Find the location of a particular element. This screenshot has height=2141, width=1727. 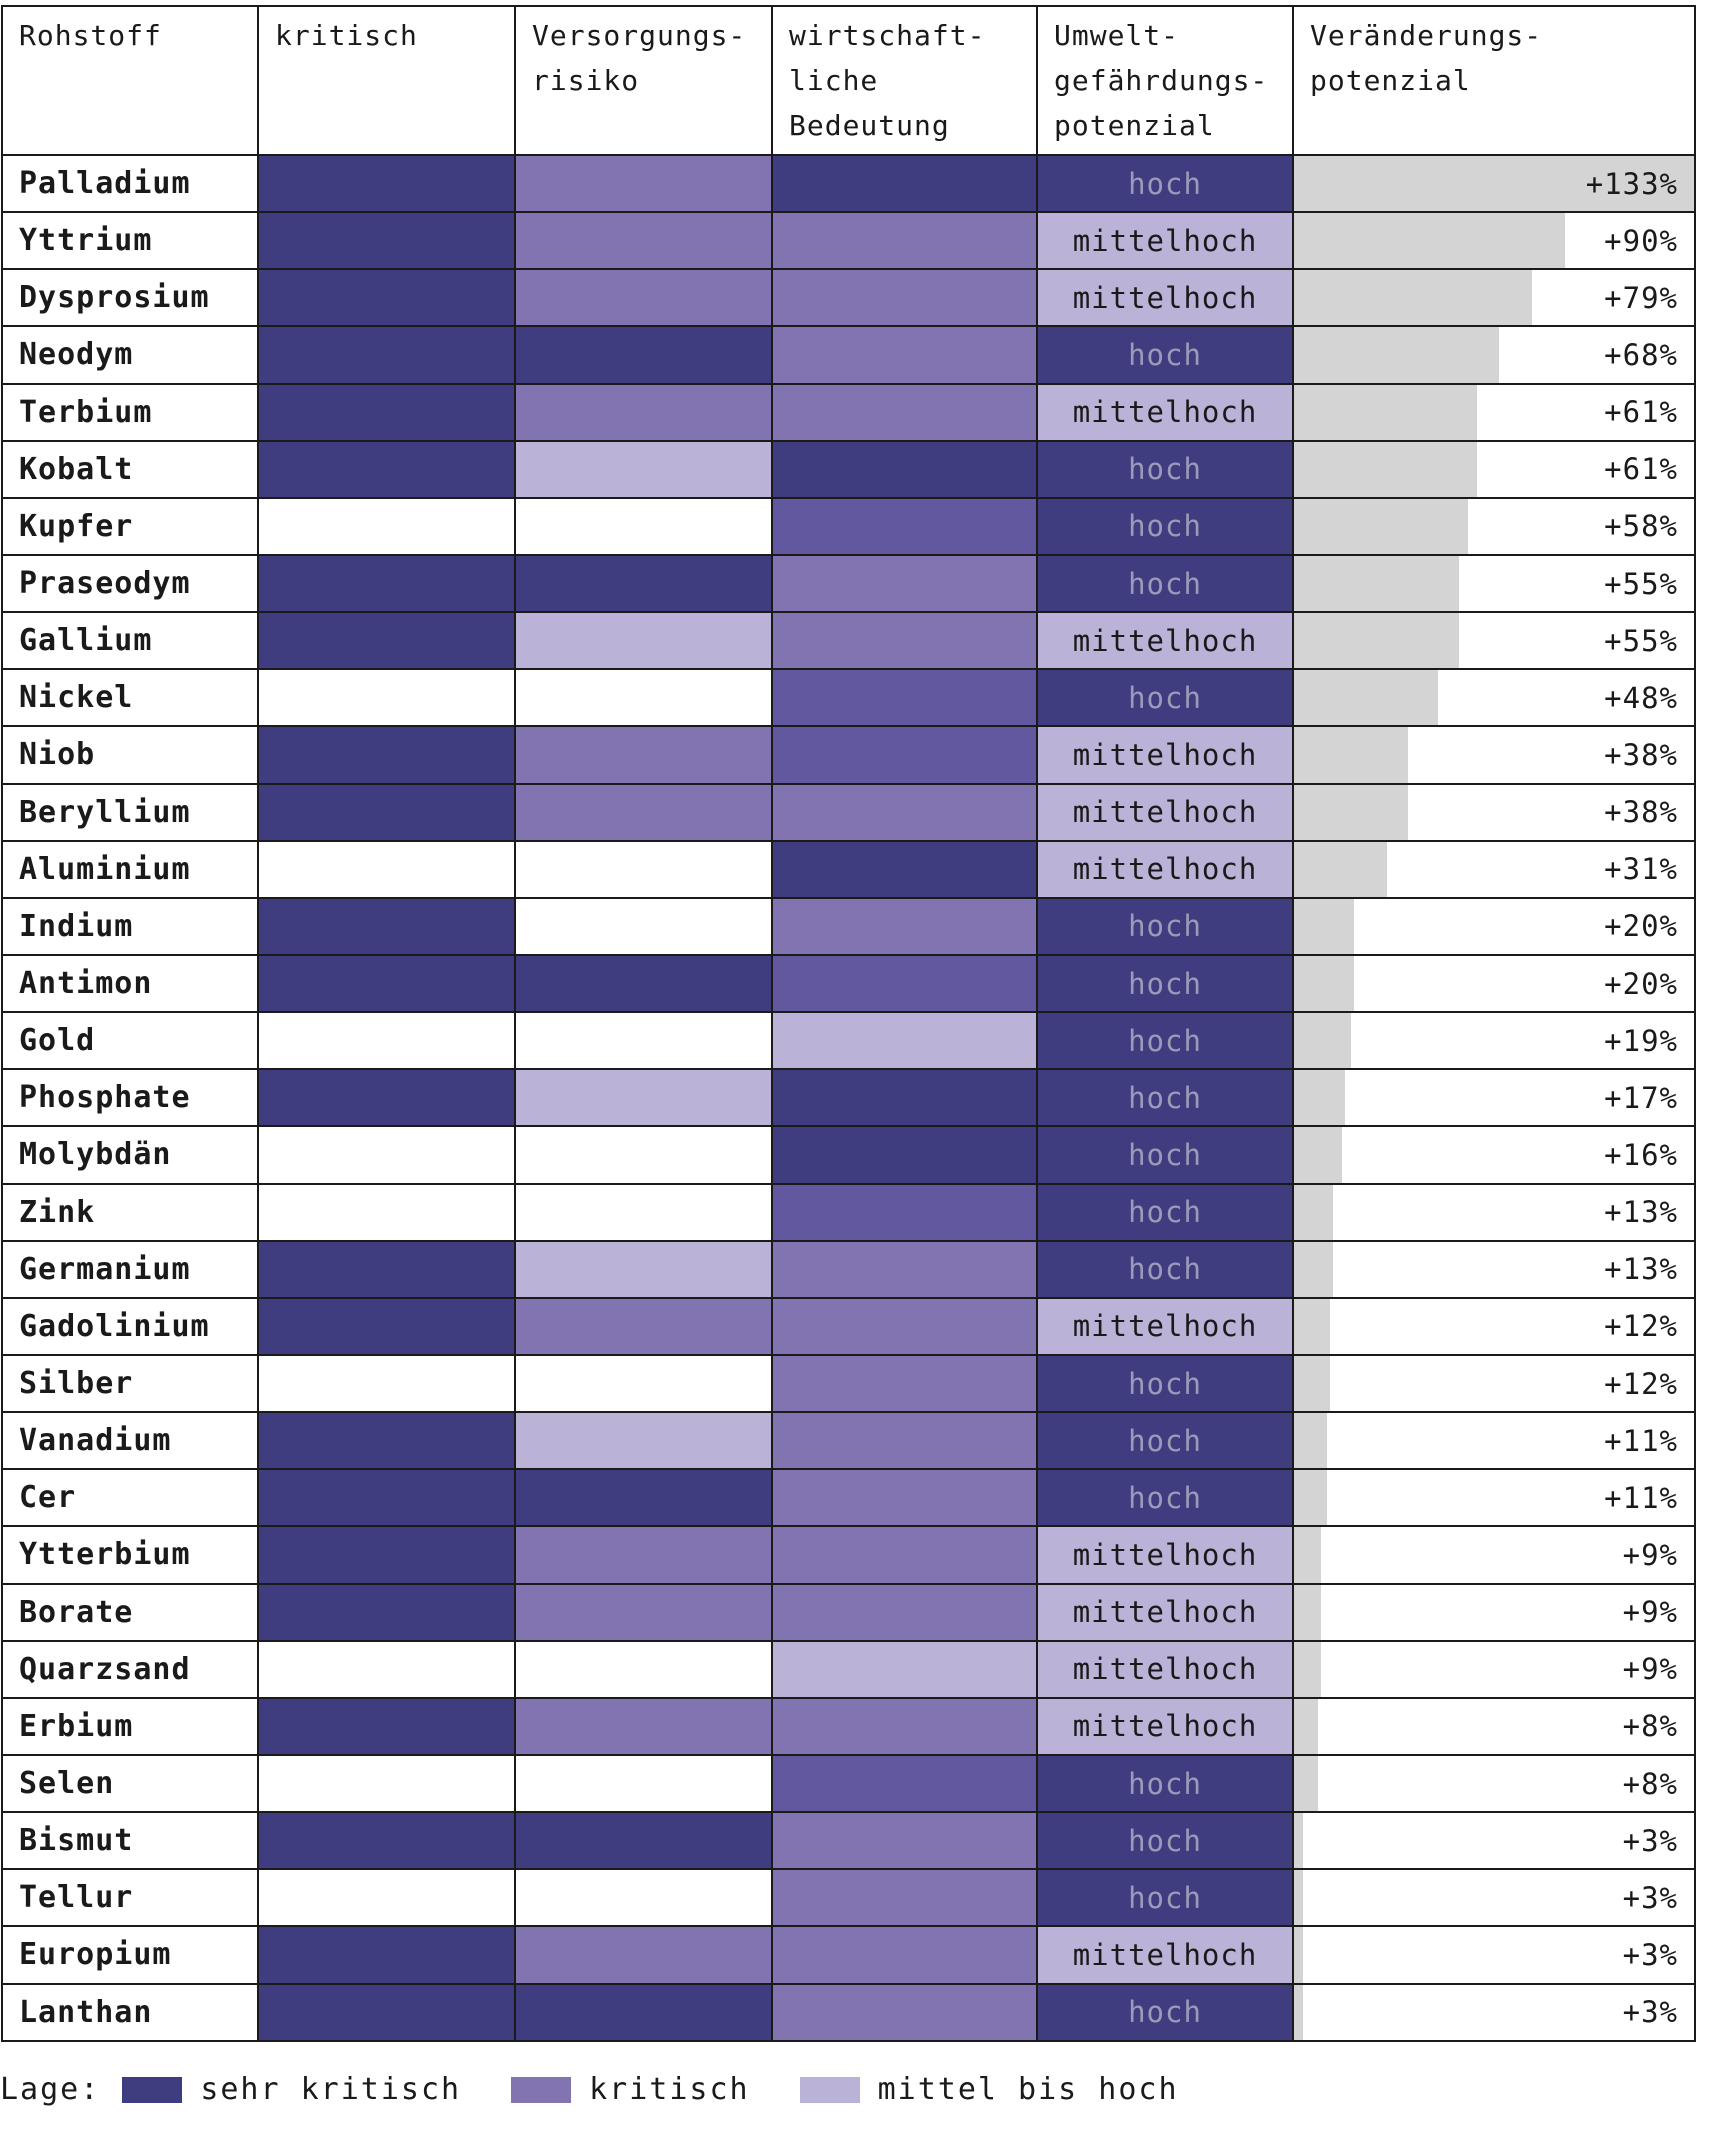

material-name: Quarzsand is located at coordinates (130, 1669).